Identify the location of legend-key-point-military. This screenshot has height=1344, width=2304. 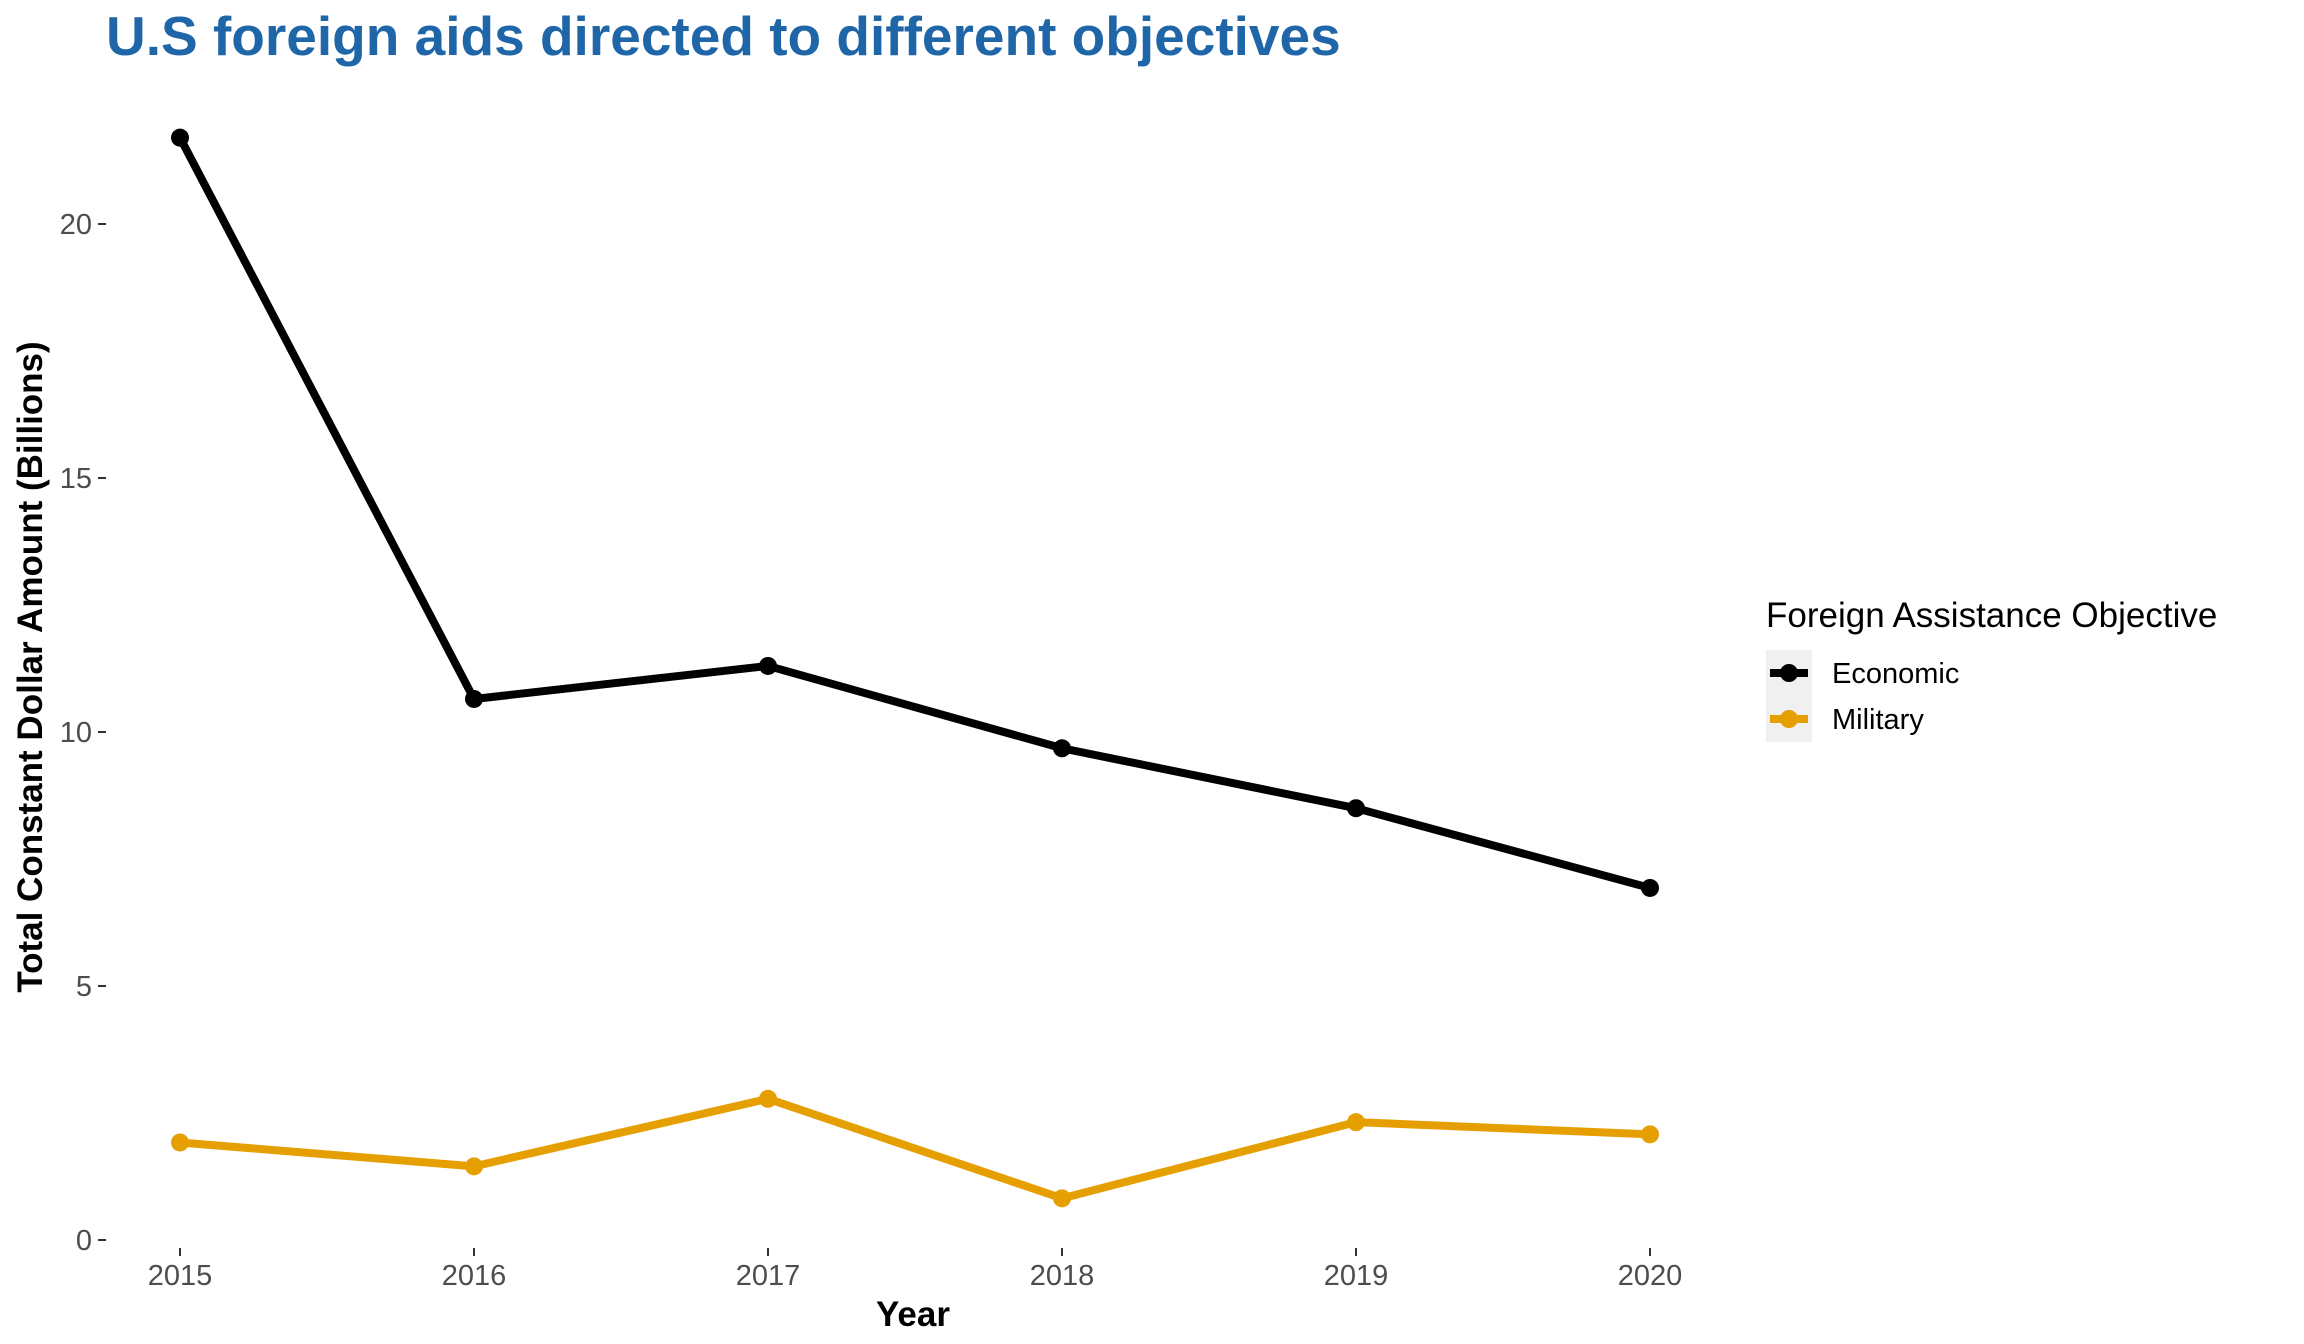
(1789, 719).